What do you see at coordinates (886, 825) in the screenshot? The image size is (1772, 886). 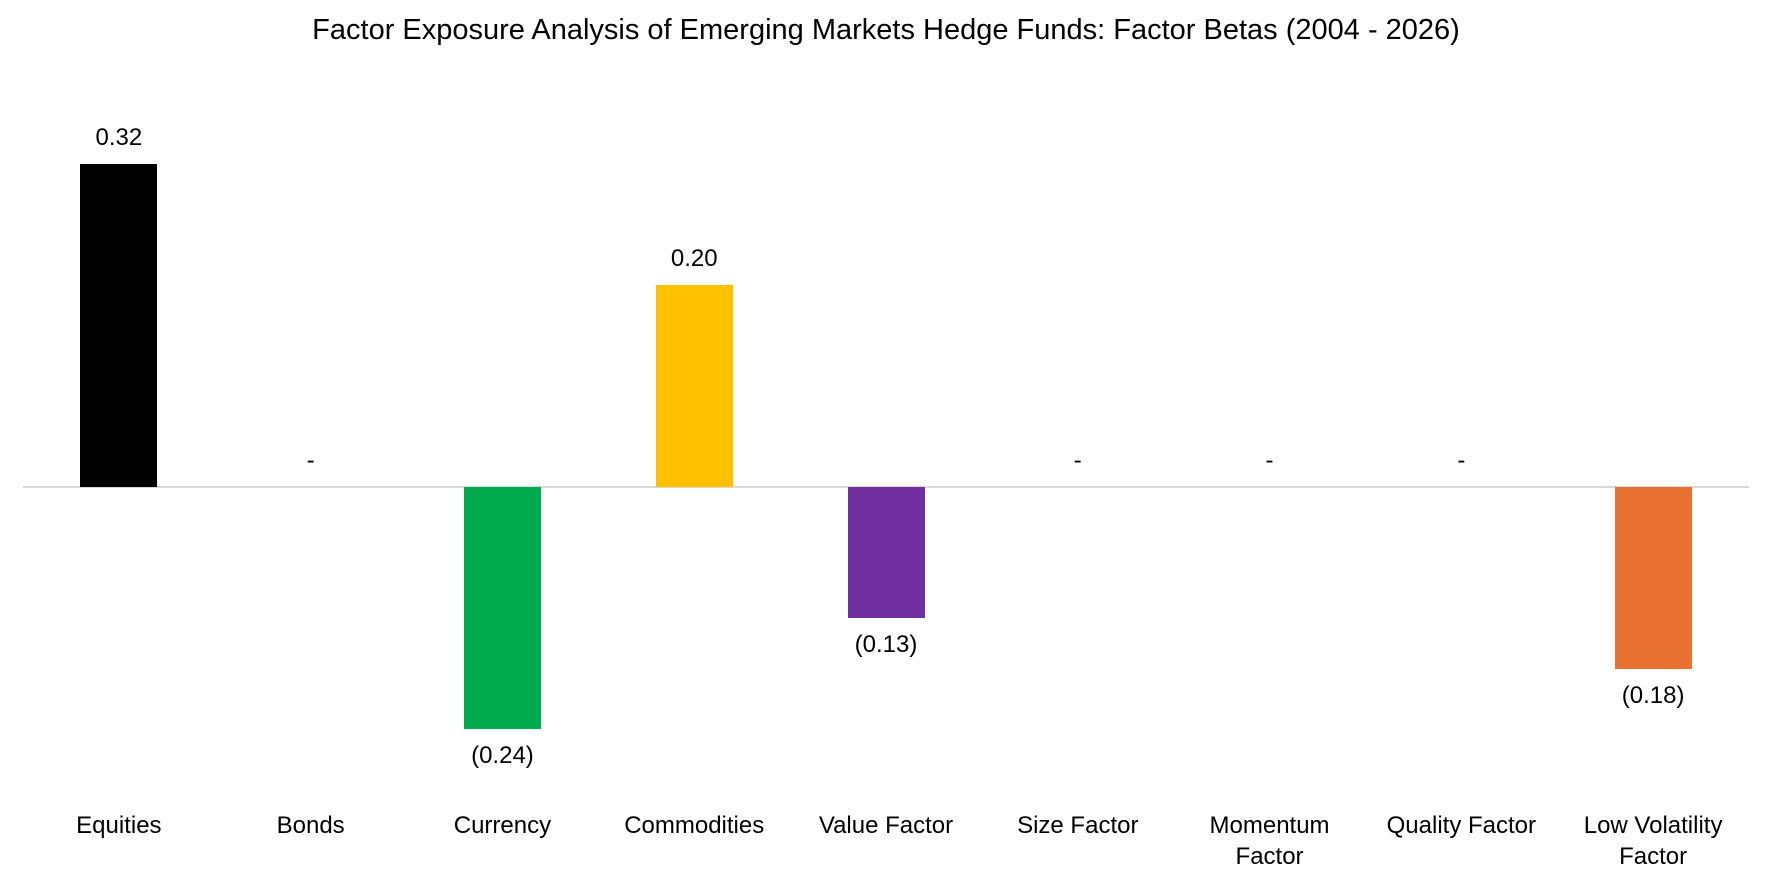 I see `category-label-value-factor: Value Factor` at bounding box center [886, 825].